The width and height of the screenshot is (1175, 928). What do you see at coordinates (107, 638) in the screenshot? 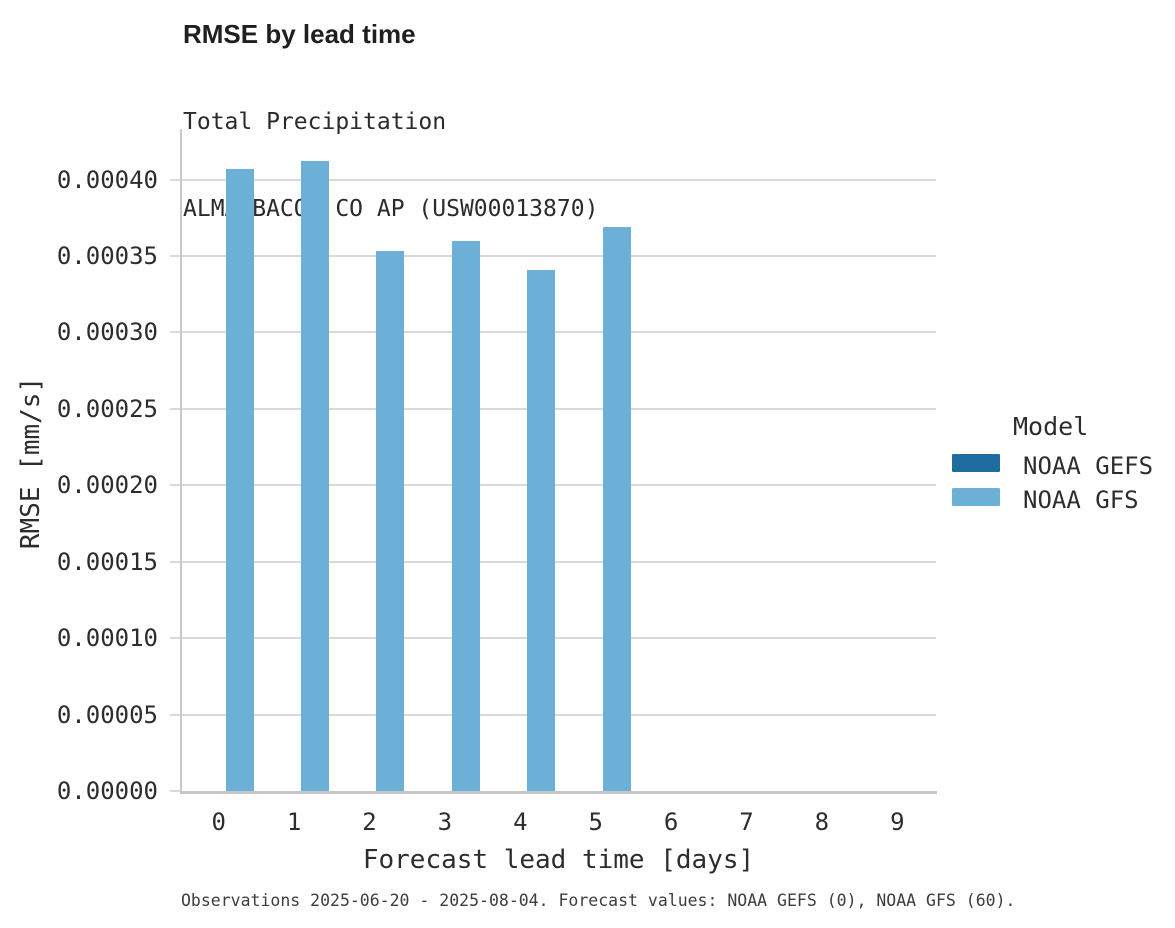
I see `y-tick-label: 0.00010` at bounding box center [107, 638].